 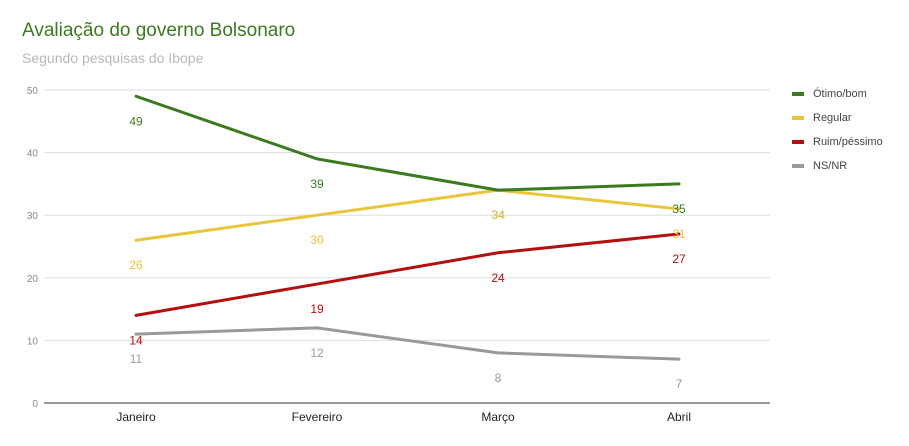 What do you see at coordinates (33, 91) in the screenshot?
I see `y-tick-label: 50` at bounding box center [33, 91].